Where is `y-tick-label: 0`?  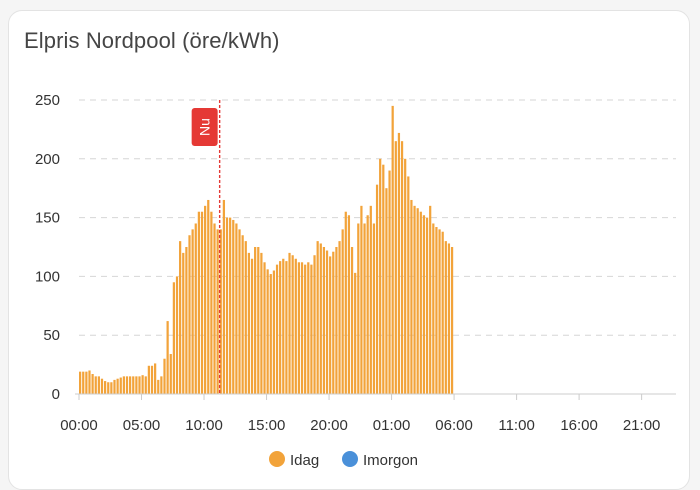 y-tick-label: 0 is located at coordinates (56, 394).